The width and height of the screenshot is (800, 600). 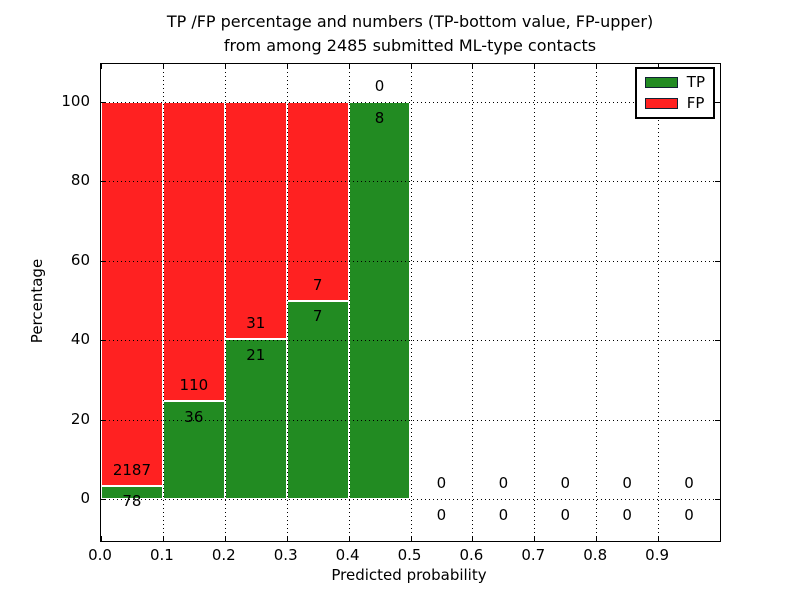 What do you see at coordinates (471, 555) in the screenshot?
I see `x-tick-label: 0.6` at bounding box center [471, 555].